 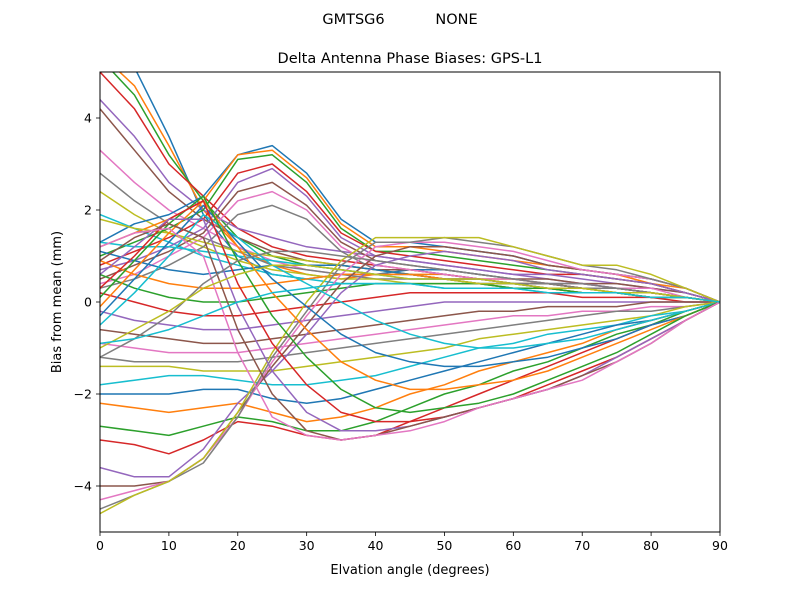 What do you see at coordinates (720, 545) in the screenshot?
I see `x-tick-label: 90` at bounding box center [720, 545].